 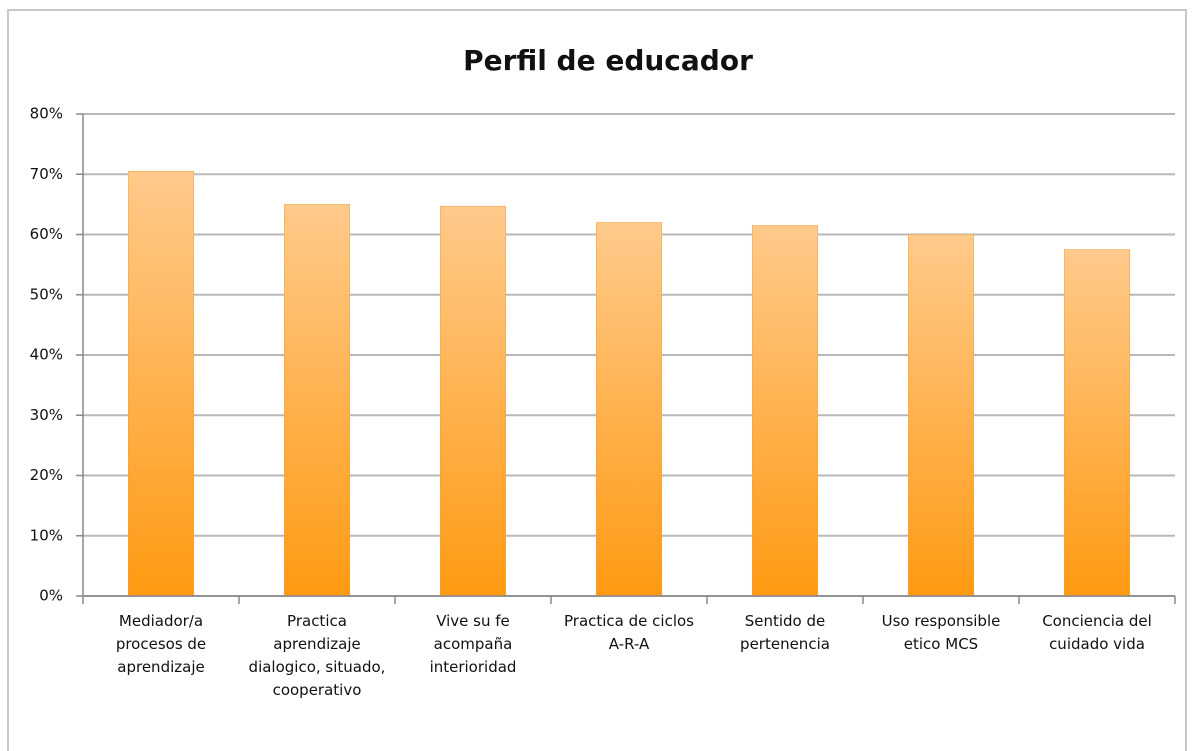 I want to click on x-tick-label: Sentido de pertenencia, so click(x=785, y=632).